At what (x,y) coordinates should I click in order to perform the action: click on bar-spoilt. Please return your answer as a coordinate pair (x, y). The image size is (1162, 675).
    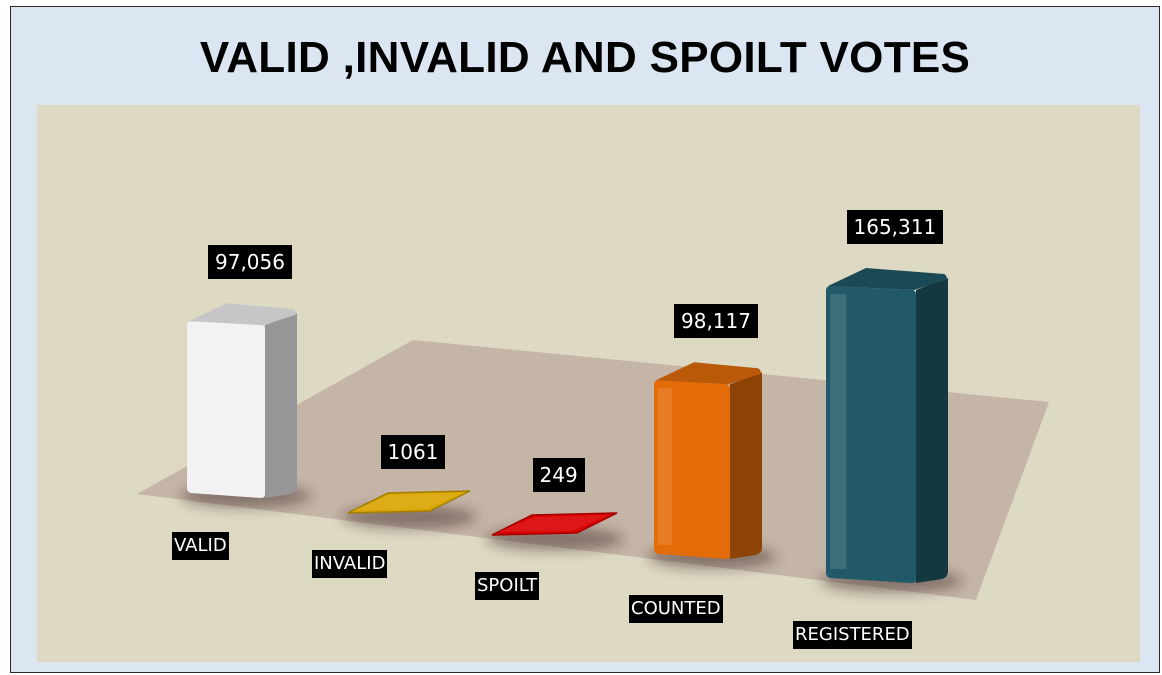
    Looking at the image, I should click on (554, 531).